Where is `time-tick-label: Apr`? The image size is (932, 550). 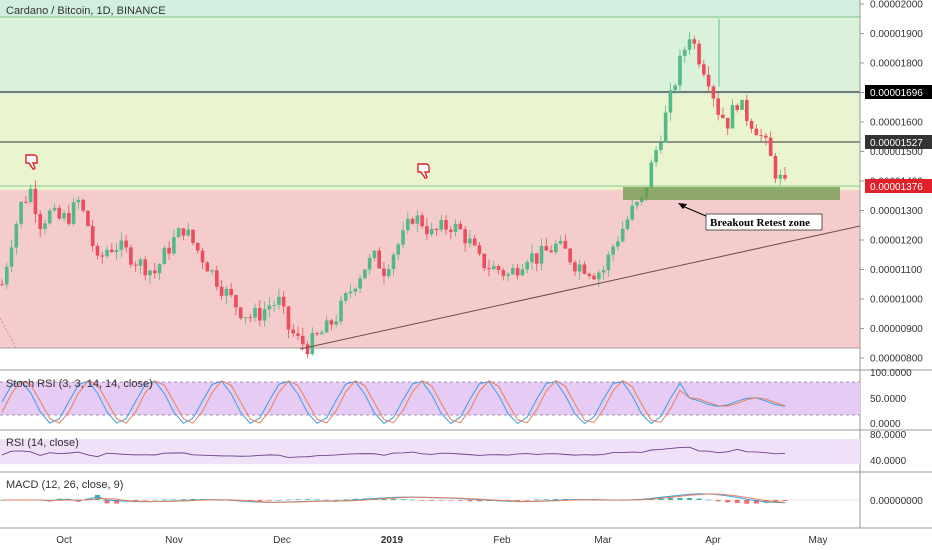 time-tick-label: Apr is located at coordinates (713, 540).